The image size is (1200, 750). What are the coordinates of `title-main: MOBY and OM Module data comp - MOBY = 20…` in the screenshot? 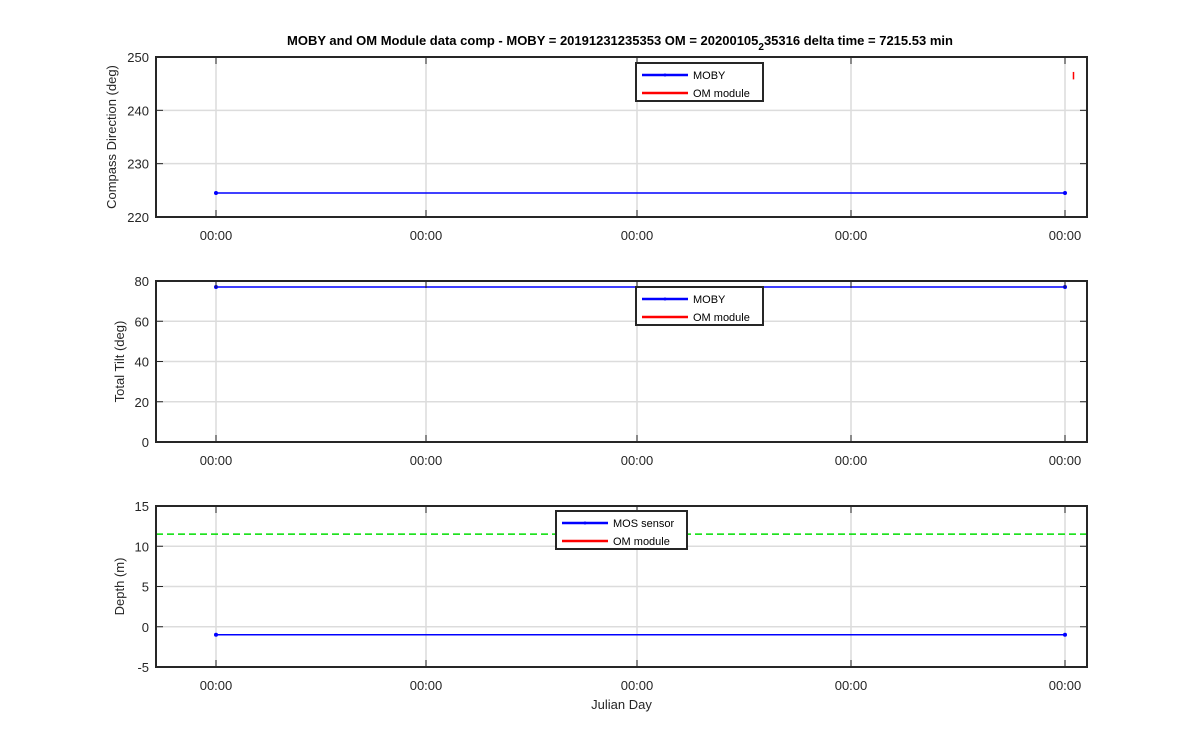 It's located at (522, 40).